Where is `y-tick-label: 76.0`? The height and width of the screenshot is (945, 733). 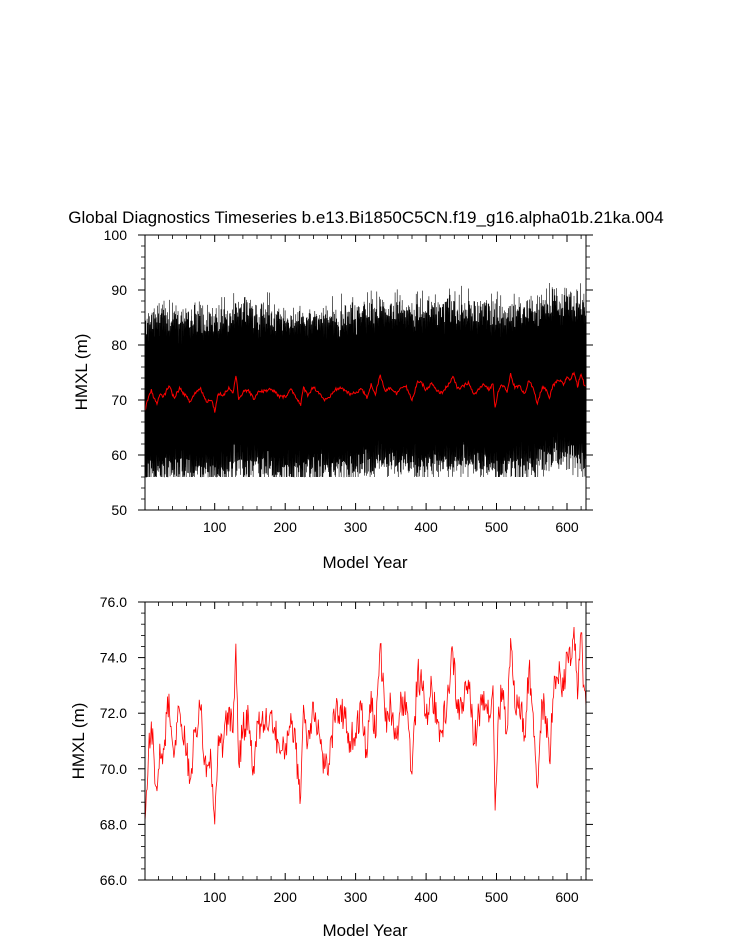 y-tick-label: 76.0 is located at coordinates (113, 602).